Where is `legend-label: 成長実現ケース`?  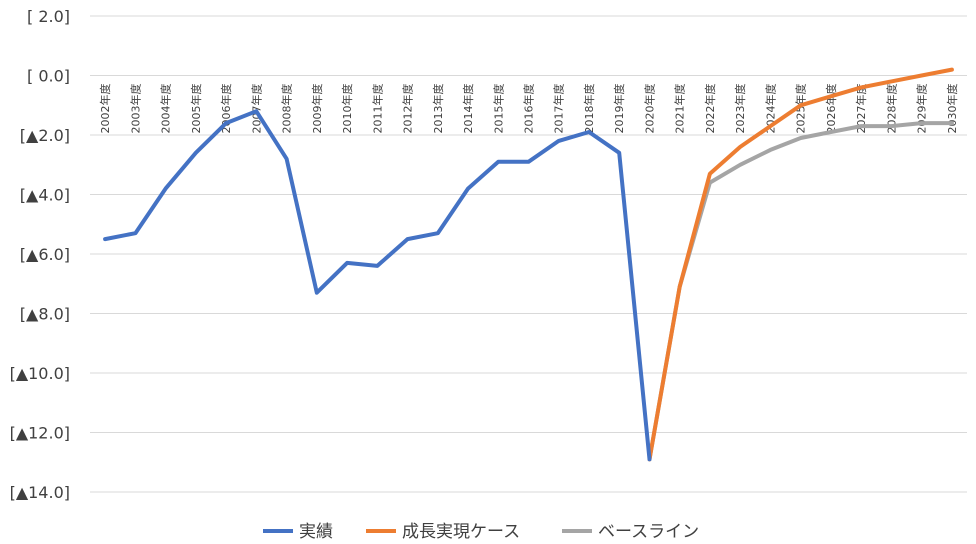 legend-label: 成長実現ケース is located at coordinates (461, 532).